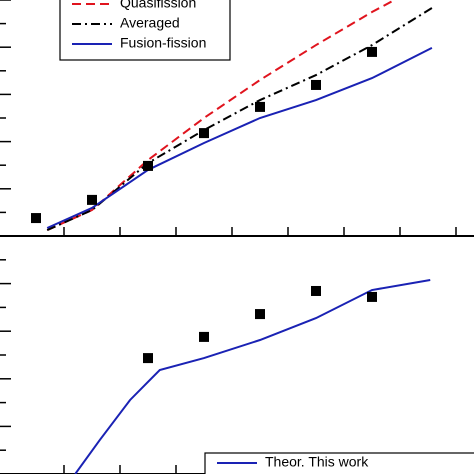 The image size is (474, 474). Describe the element at coordinates (158, 5) in the screenshot. I see `legend-label: Quasifission` at that location.